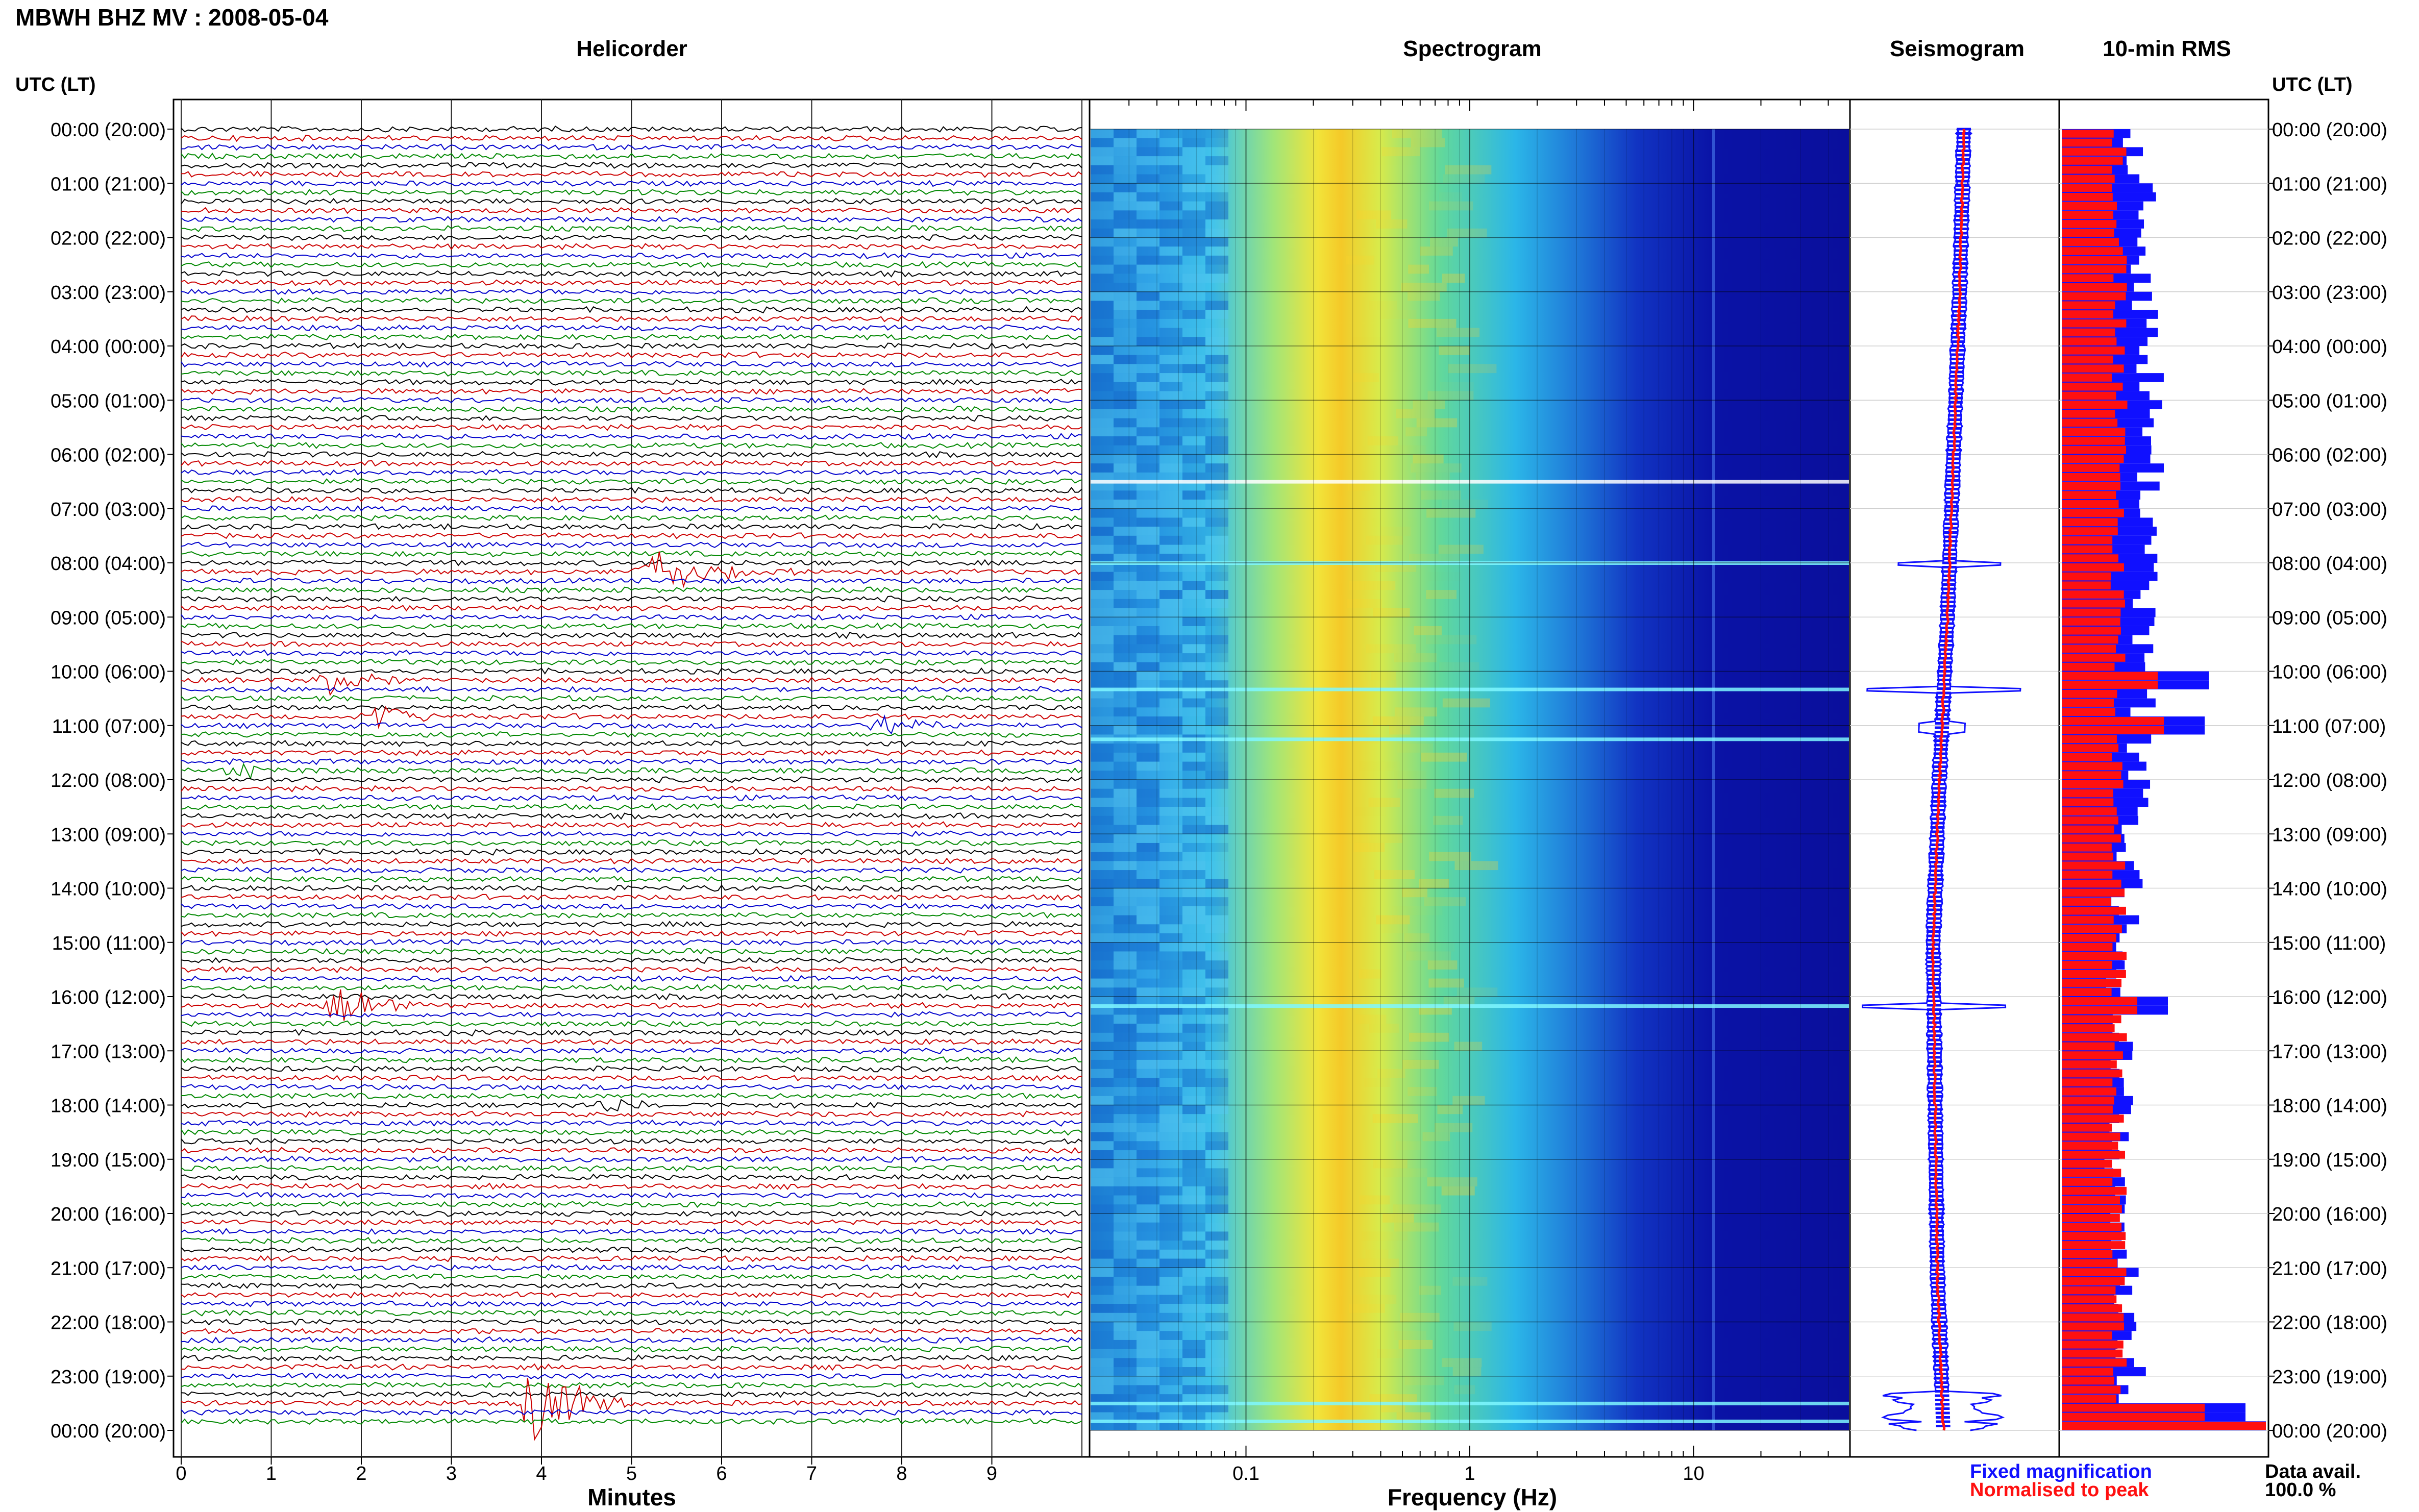  Describe the element at coordinates (108, 455) in the screenshot. I see `time-label-left: 06:00 (02:00)` at that location.